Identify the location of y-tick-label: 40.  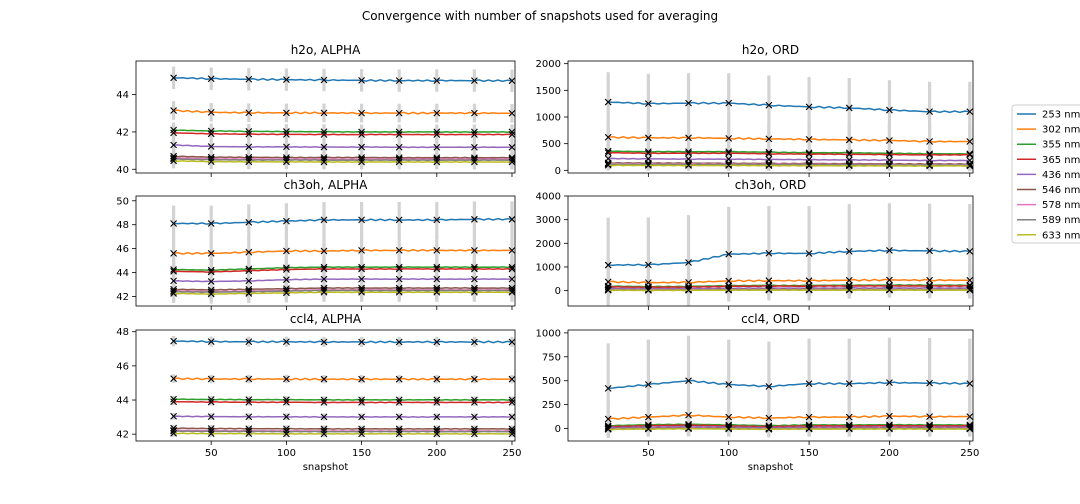
(122, 170).